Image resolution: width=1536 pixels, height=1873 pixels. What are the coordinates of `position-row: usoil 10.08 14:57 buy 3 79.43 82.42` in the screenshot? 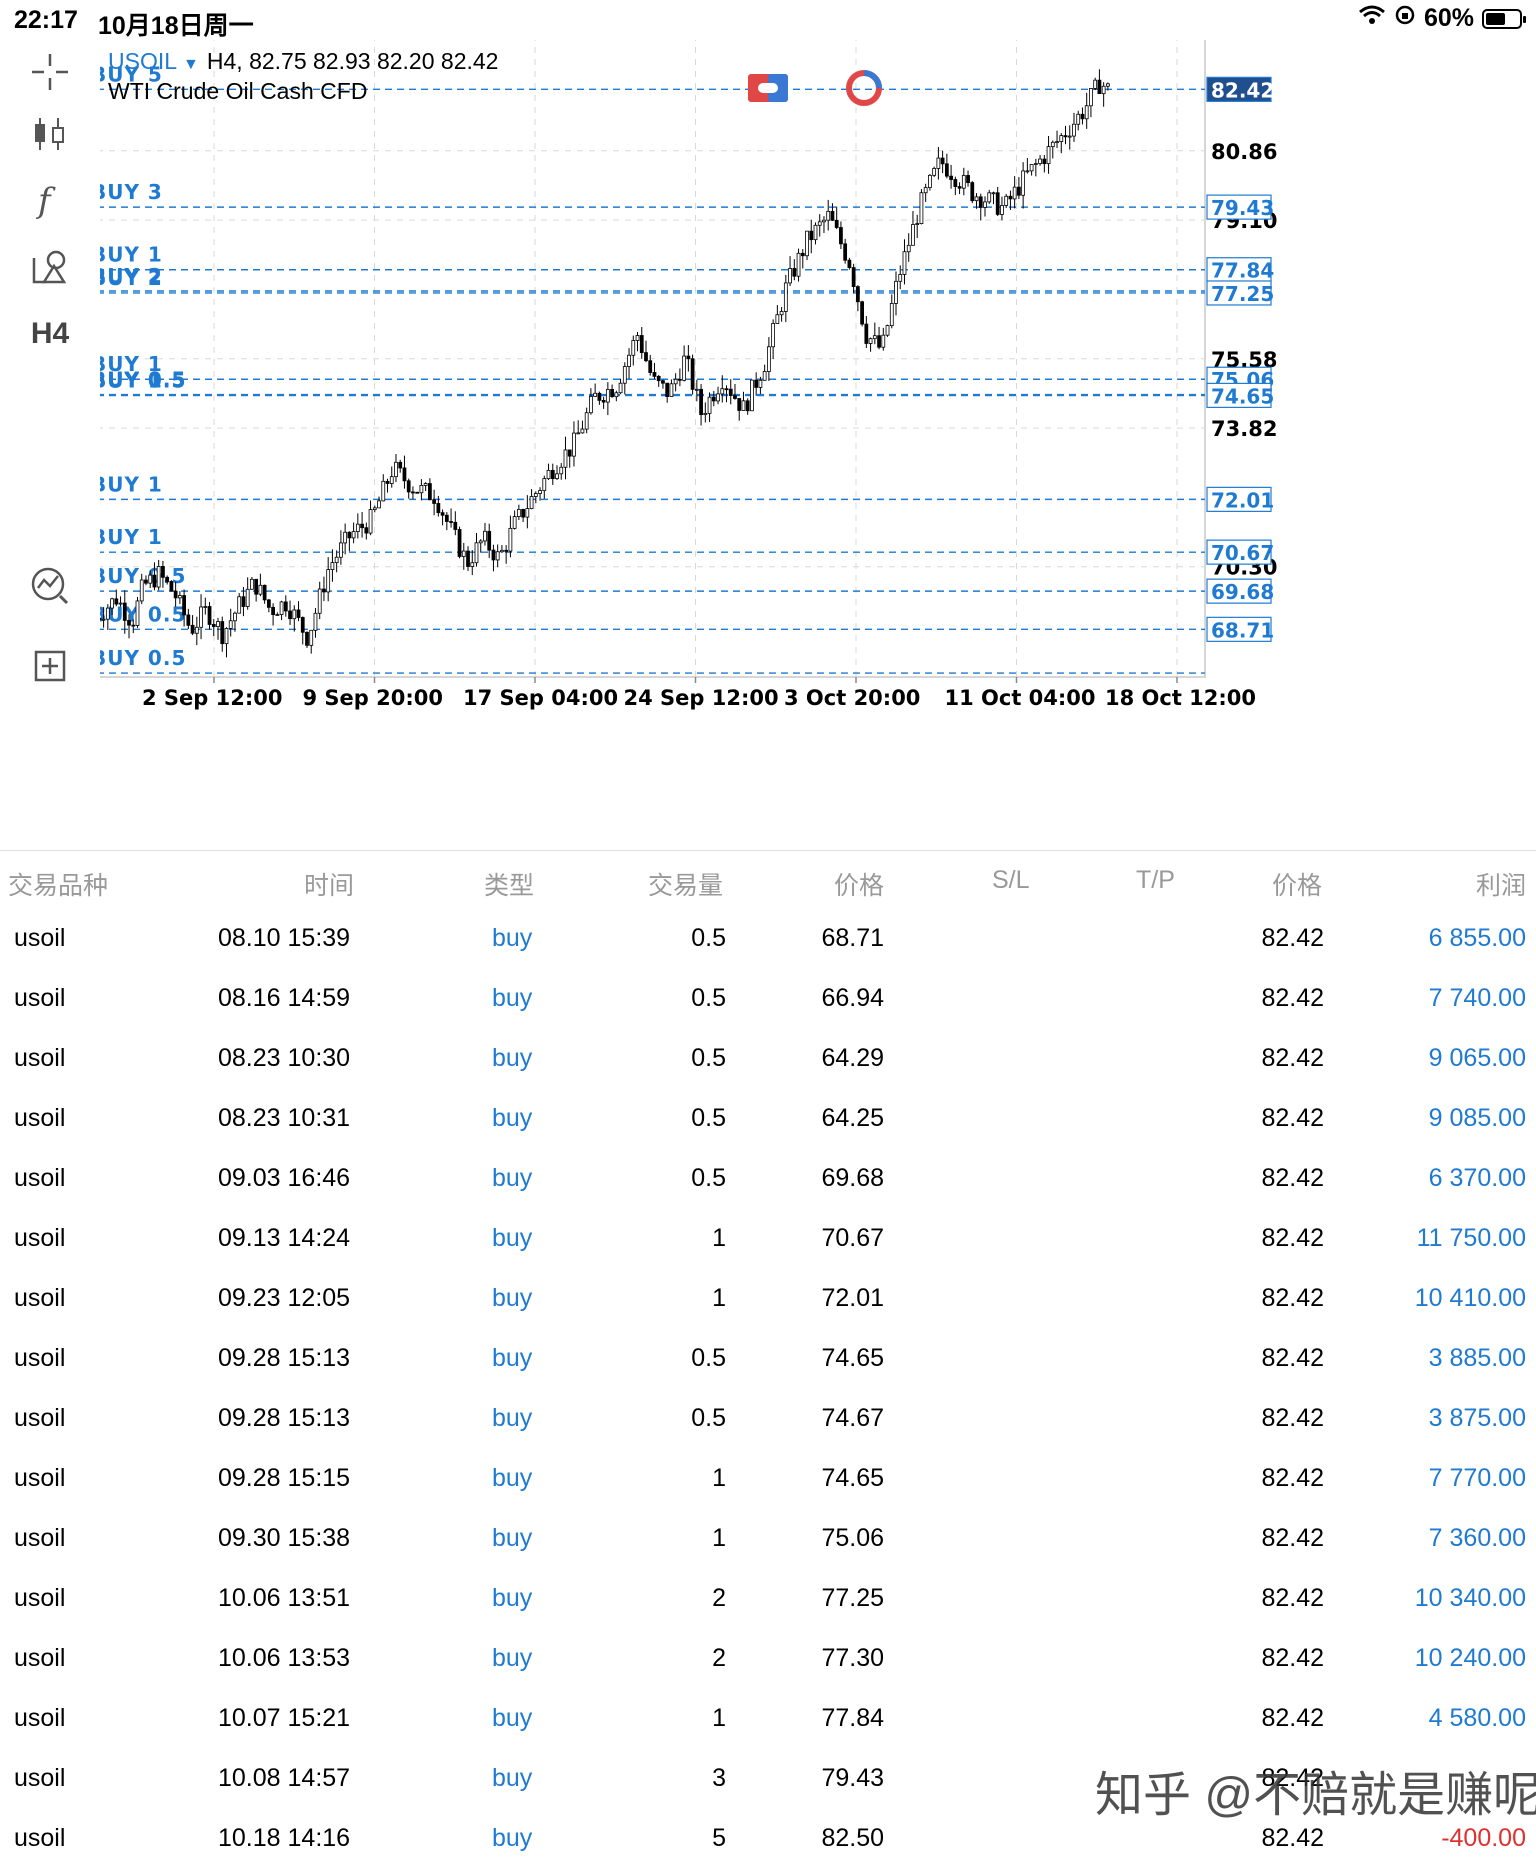 It's located at (768, 1780).